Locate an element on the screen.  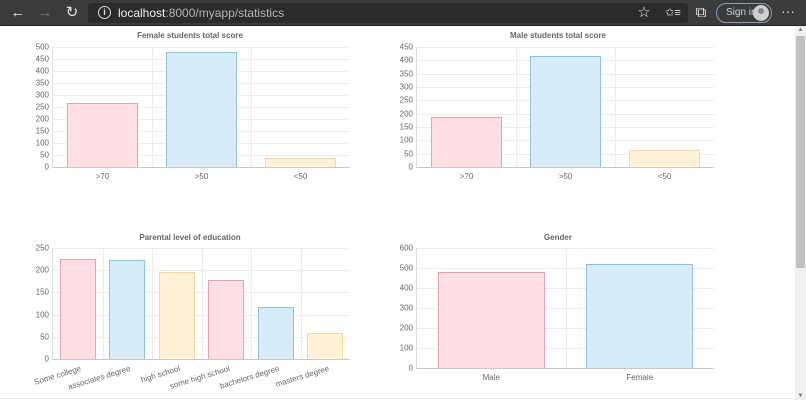
url-host: localhost is located at coordinates (142, 13).